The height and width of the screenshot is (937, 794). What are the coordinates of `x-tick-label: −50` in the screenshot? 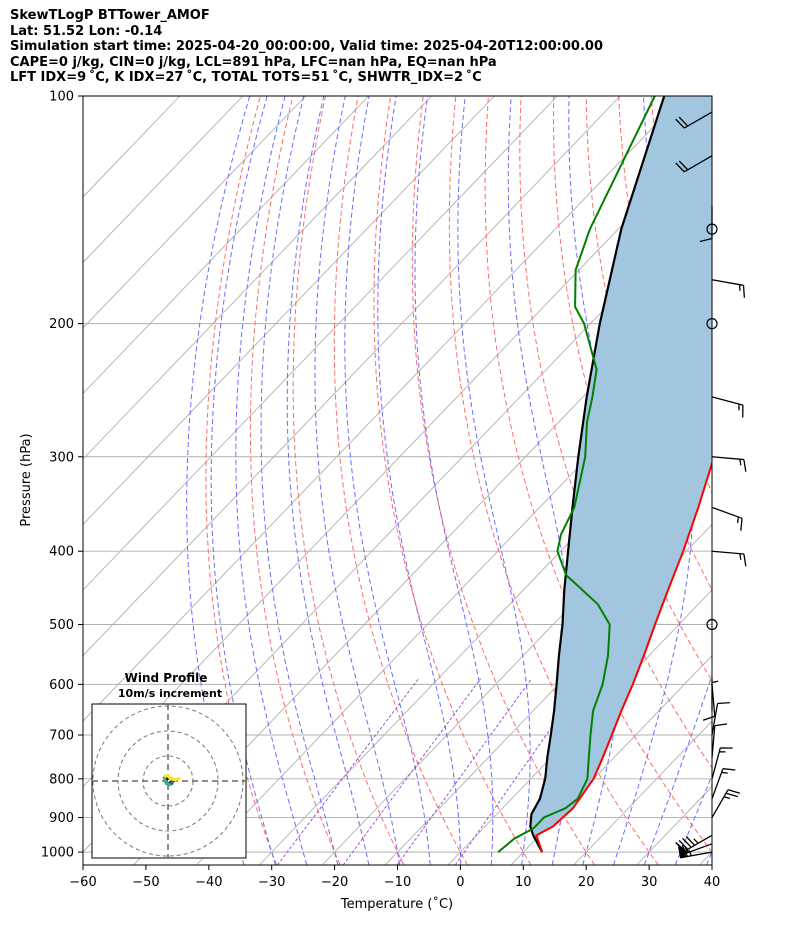 It's located at (145, 882).